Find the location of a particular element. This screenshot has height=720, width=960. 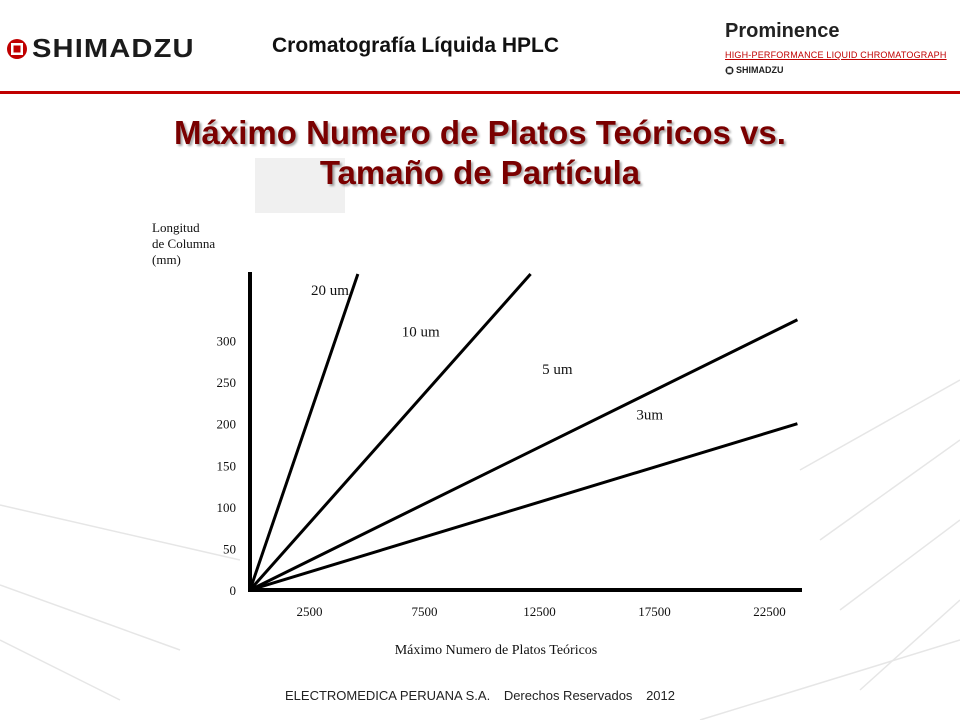

shimadzu-logo-text: SHIMADZU is located at coordinates (113, 48).